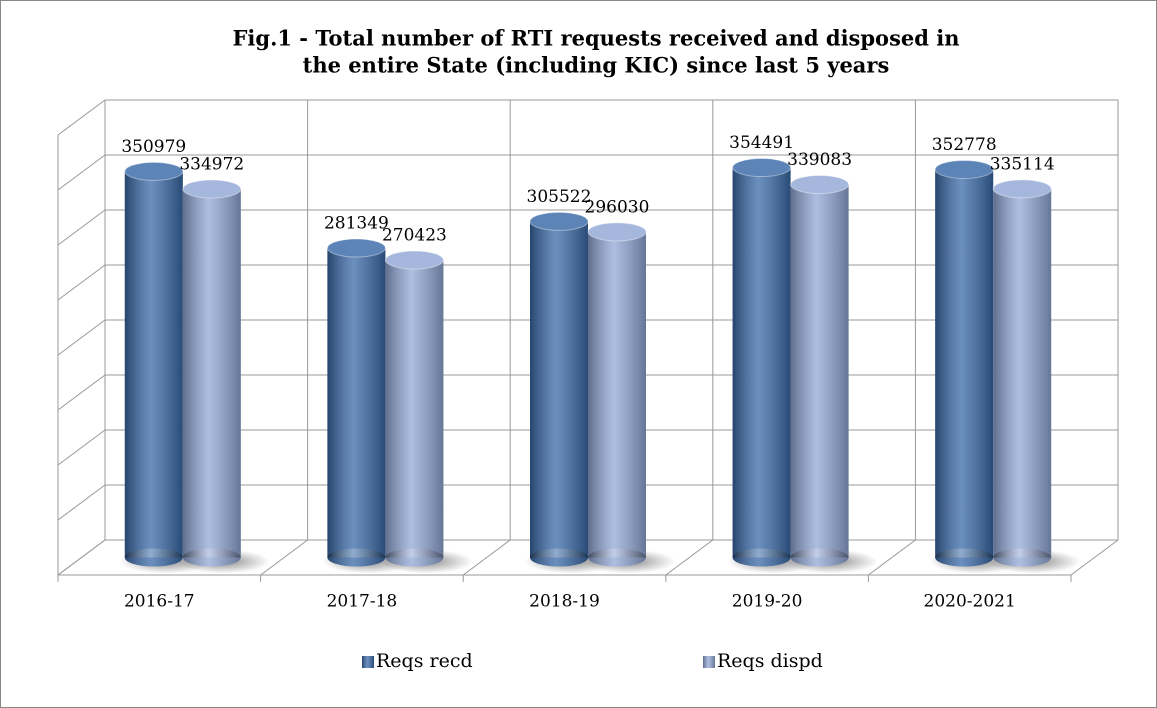 This screenshot has width=1157, height=708. What do you see at coordinates (414, 236) in the screenshot?
I see `data-label: 270423` at bounding box center [414, 236].